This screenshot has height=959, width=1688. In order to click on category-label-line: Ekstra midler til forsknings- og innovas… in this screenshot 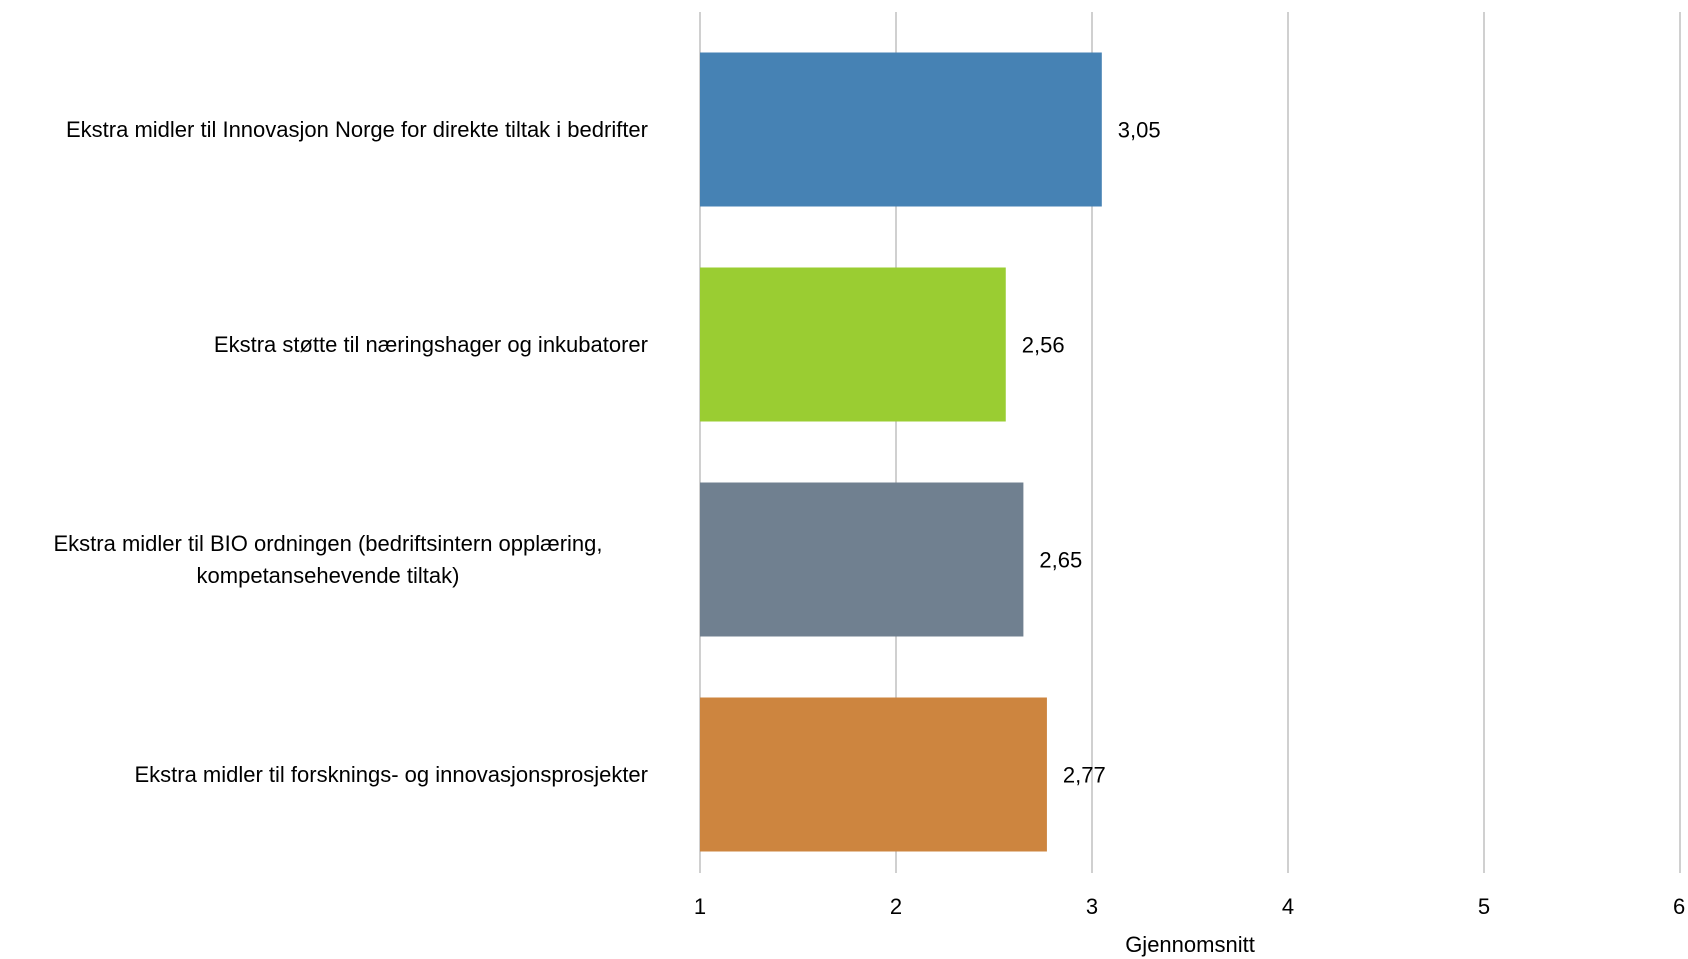, I will do `click(391, 774)`.